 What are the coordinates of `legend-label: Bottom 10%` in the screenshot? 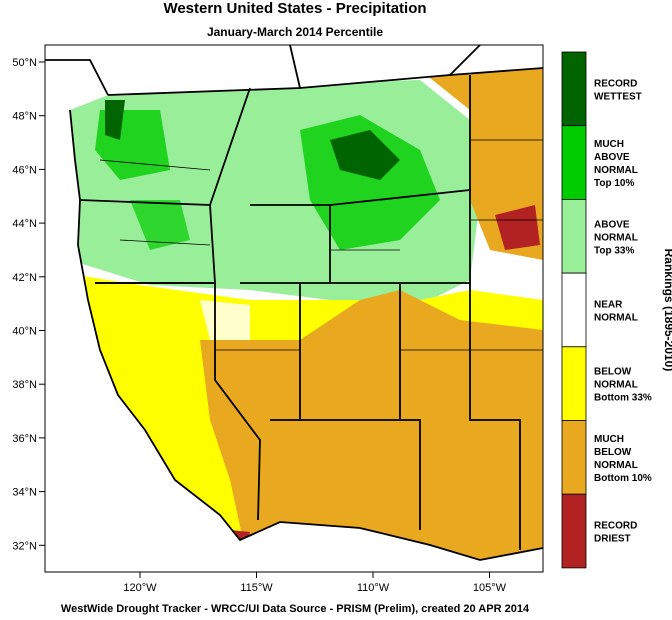 It's located at (623, 478).